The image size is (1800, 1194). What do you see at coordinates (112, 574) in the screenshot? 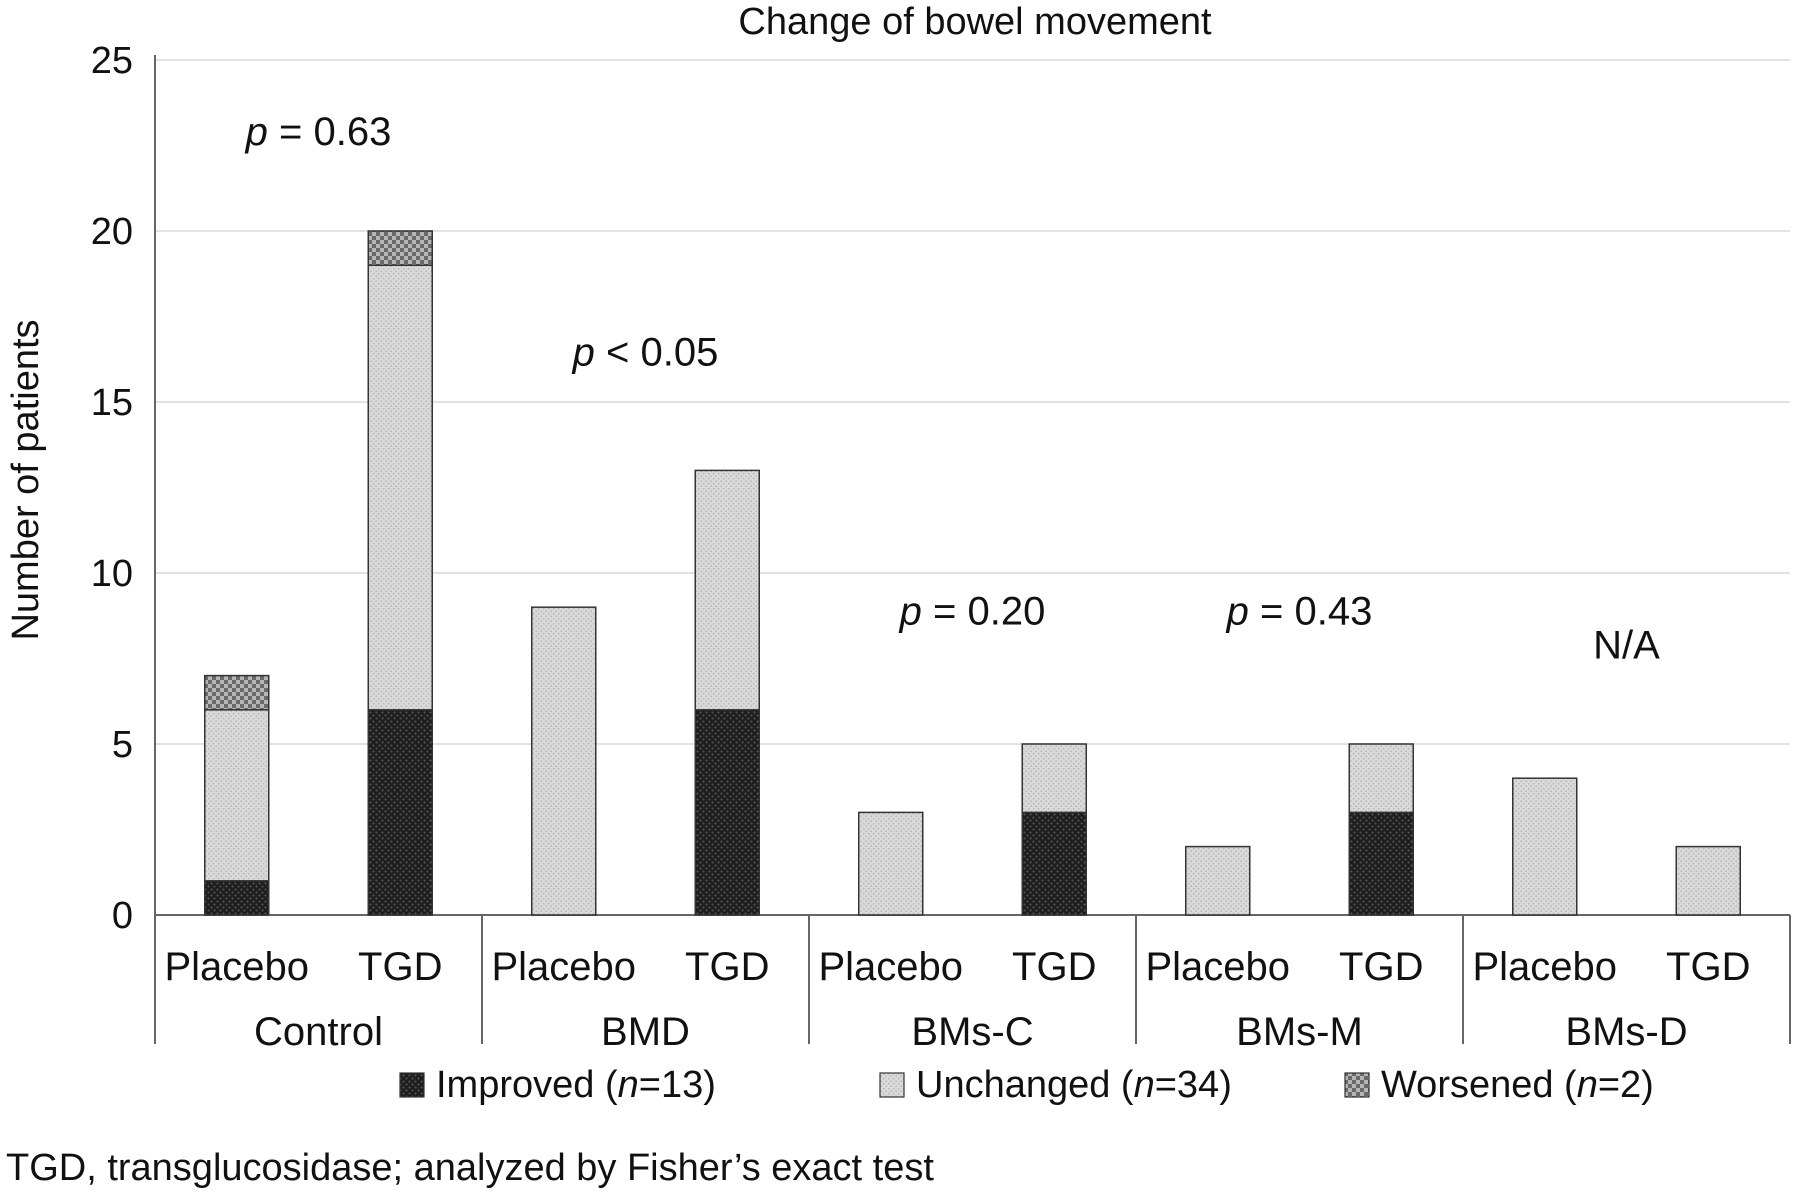
I see `y-tick-label: 10` at bounding box center [112, 574].